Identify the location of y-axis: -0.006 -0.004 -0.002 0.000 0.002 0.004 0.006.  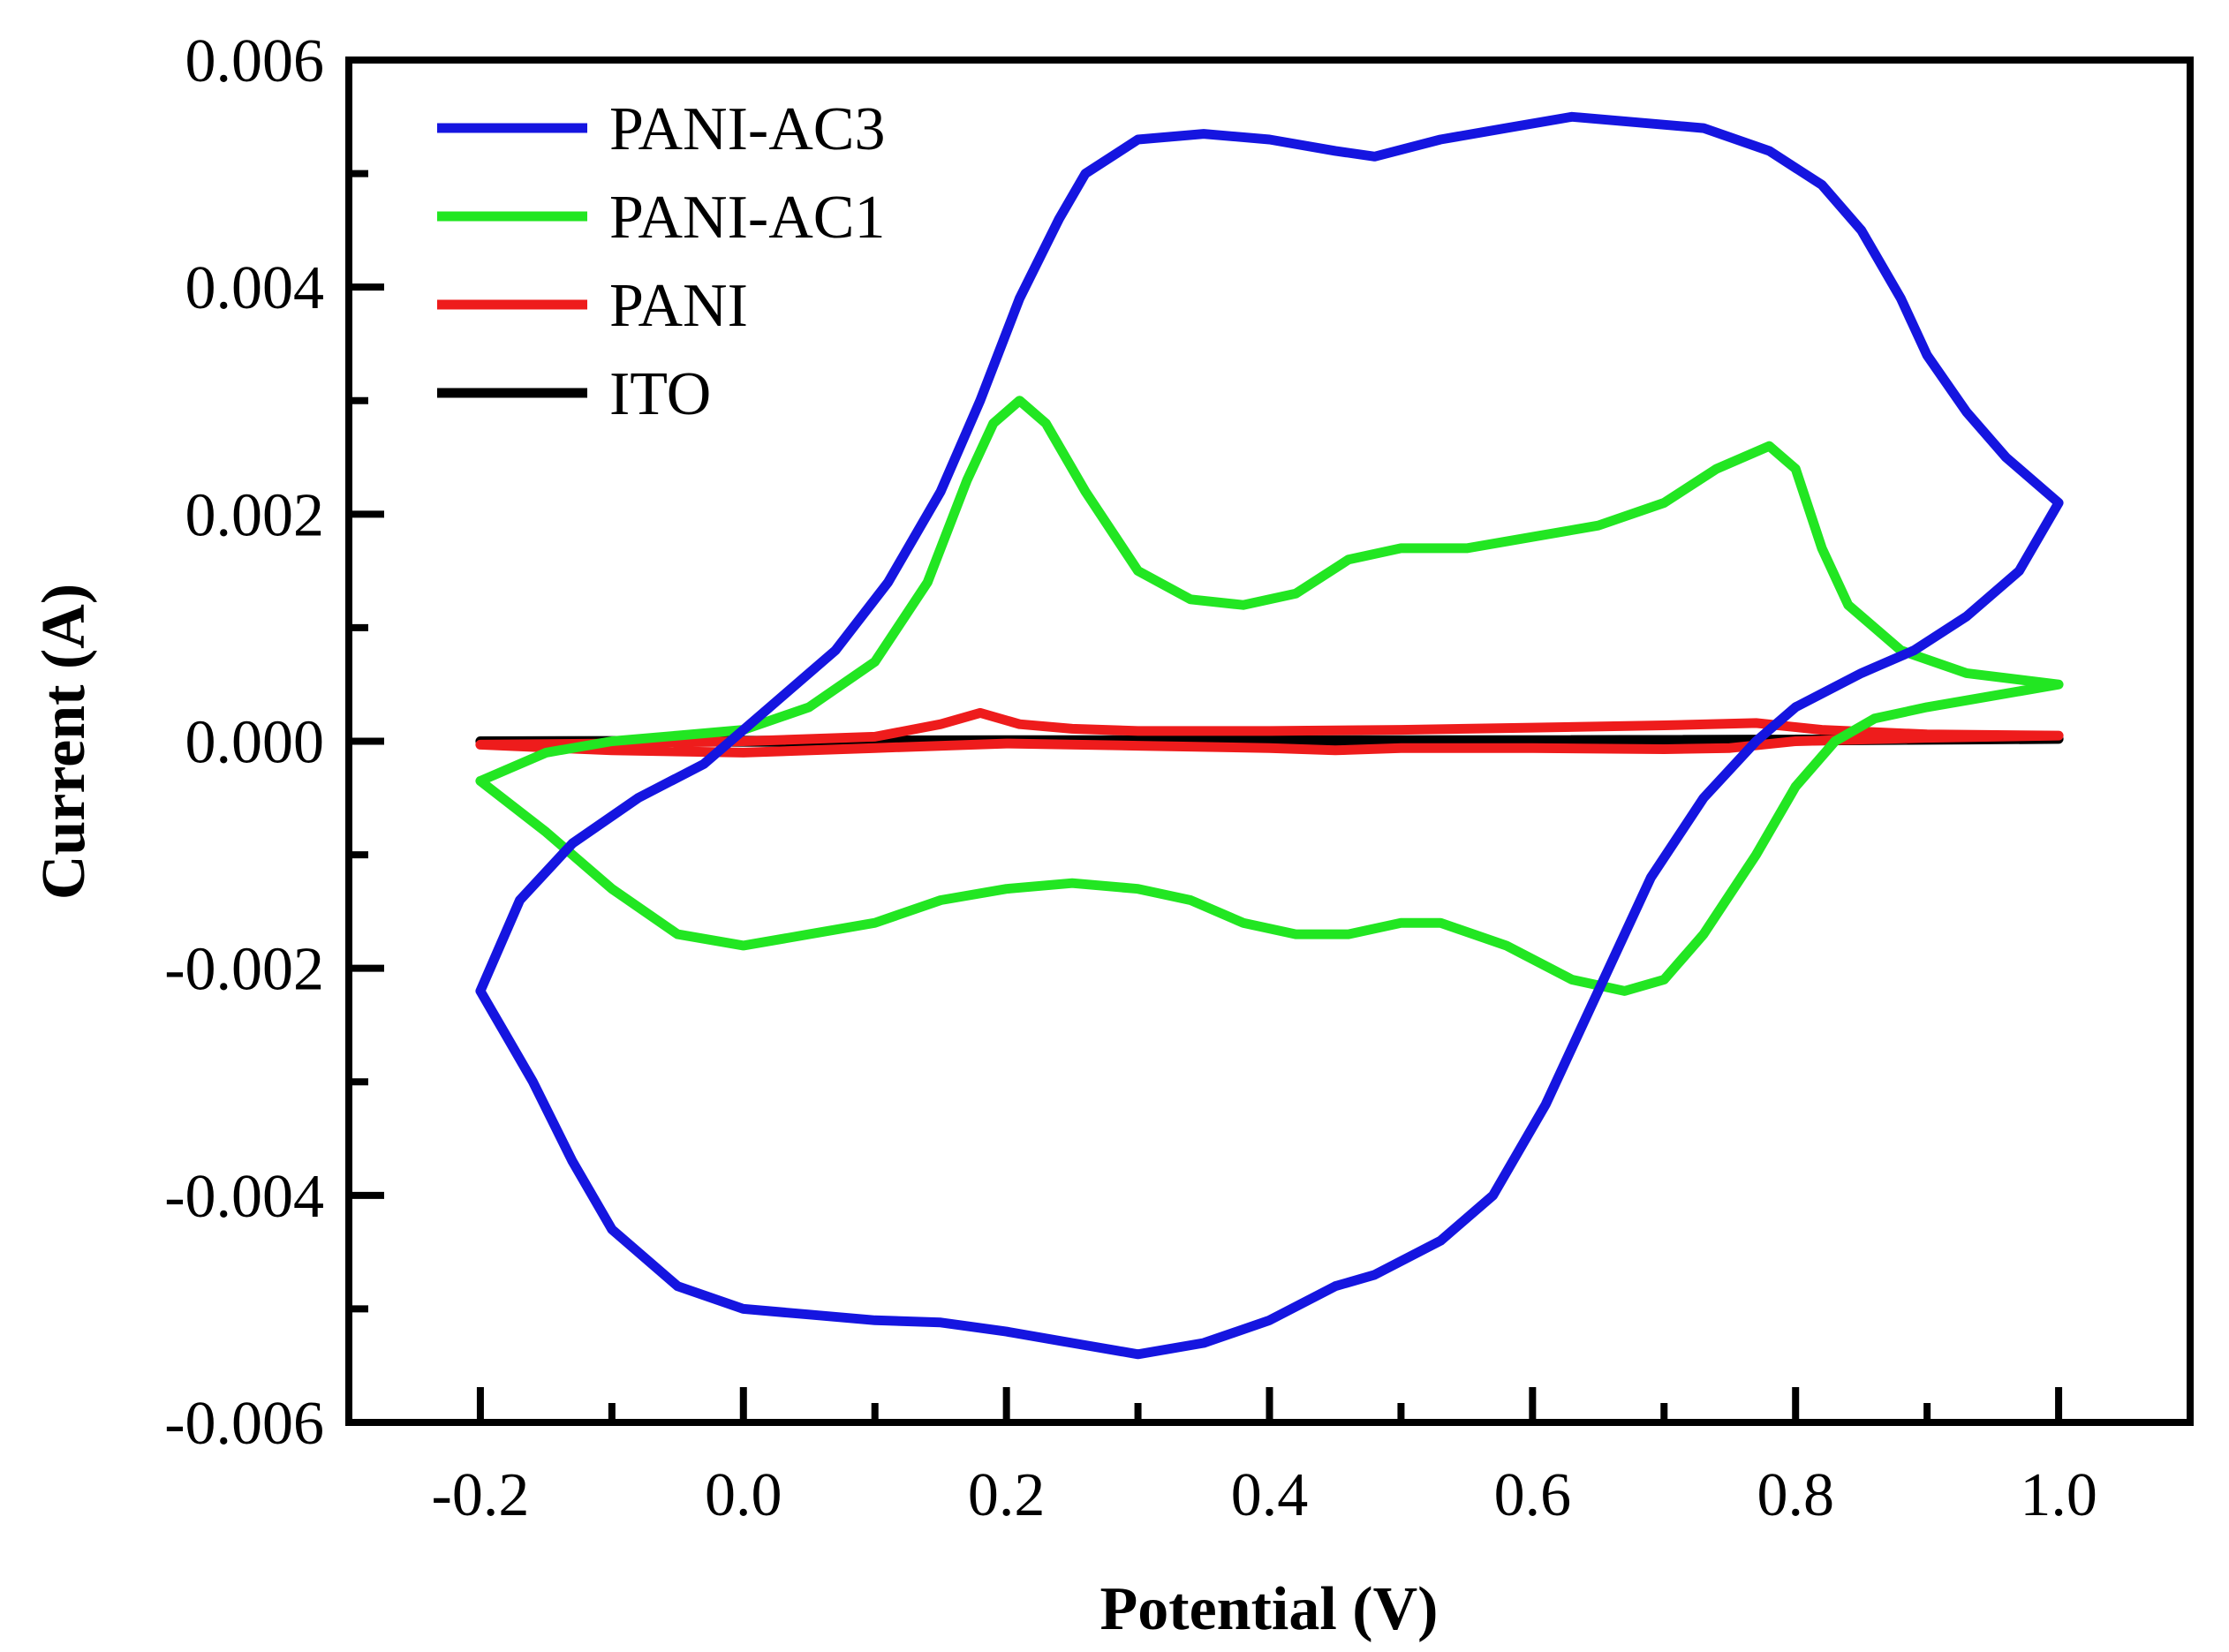
(274, 742).